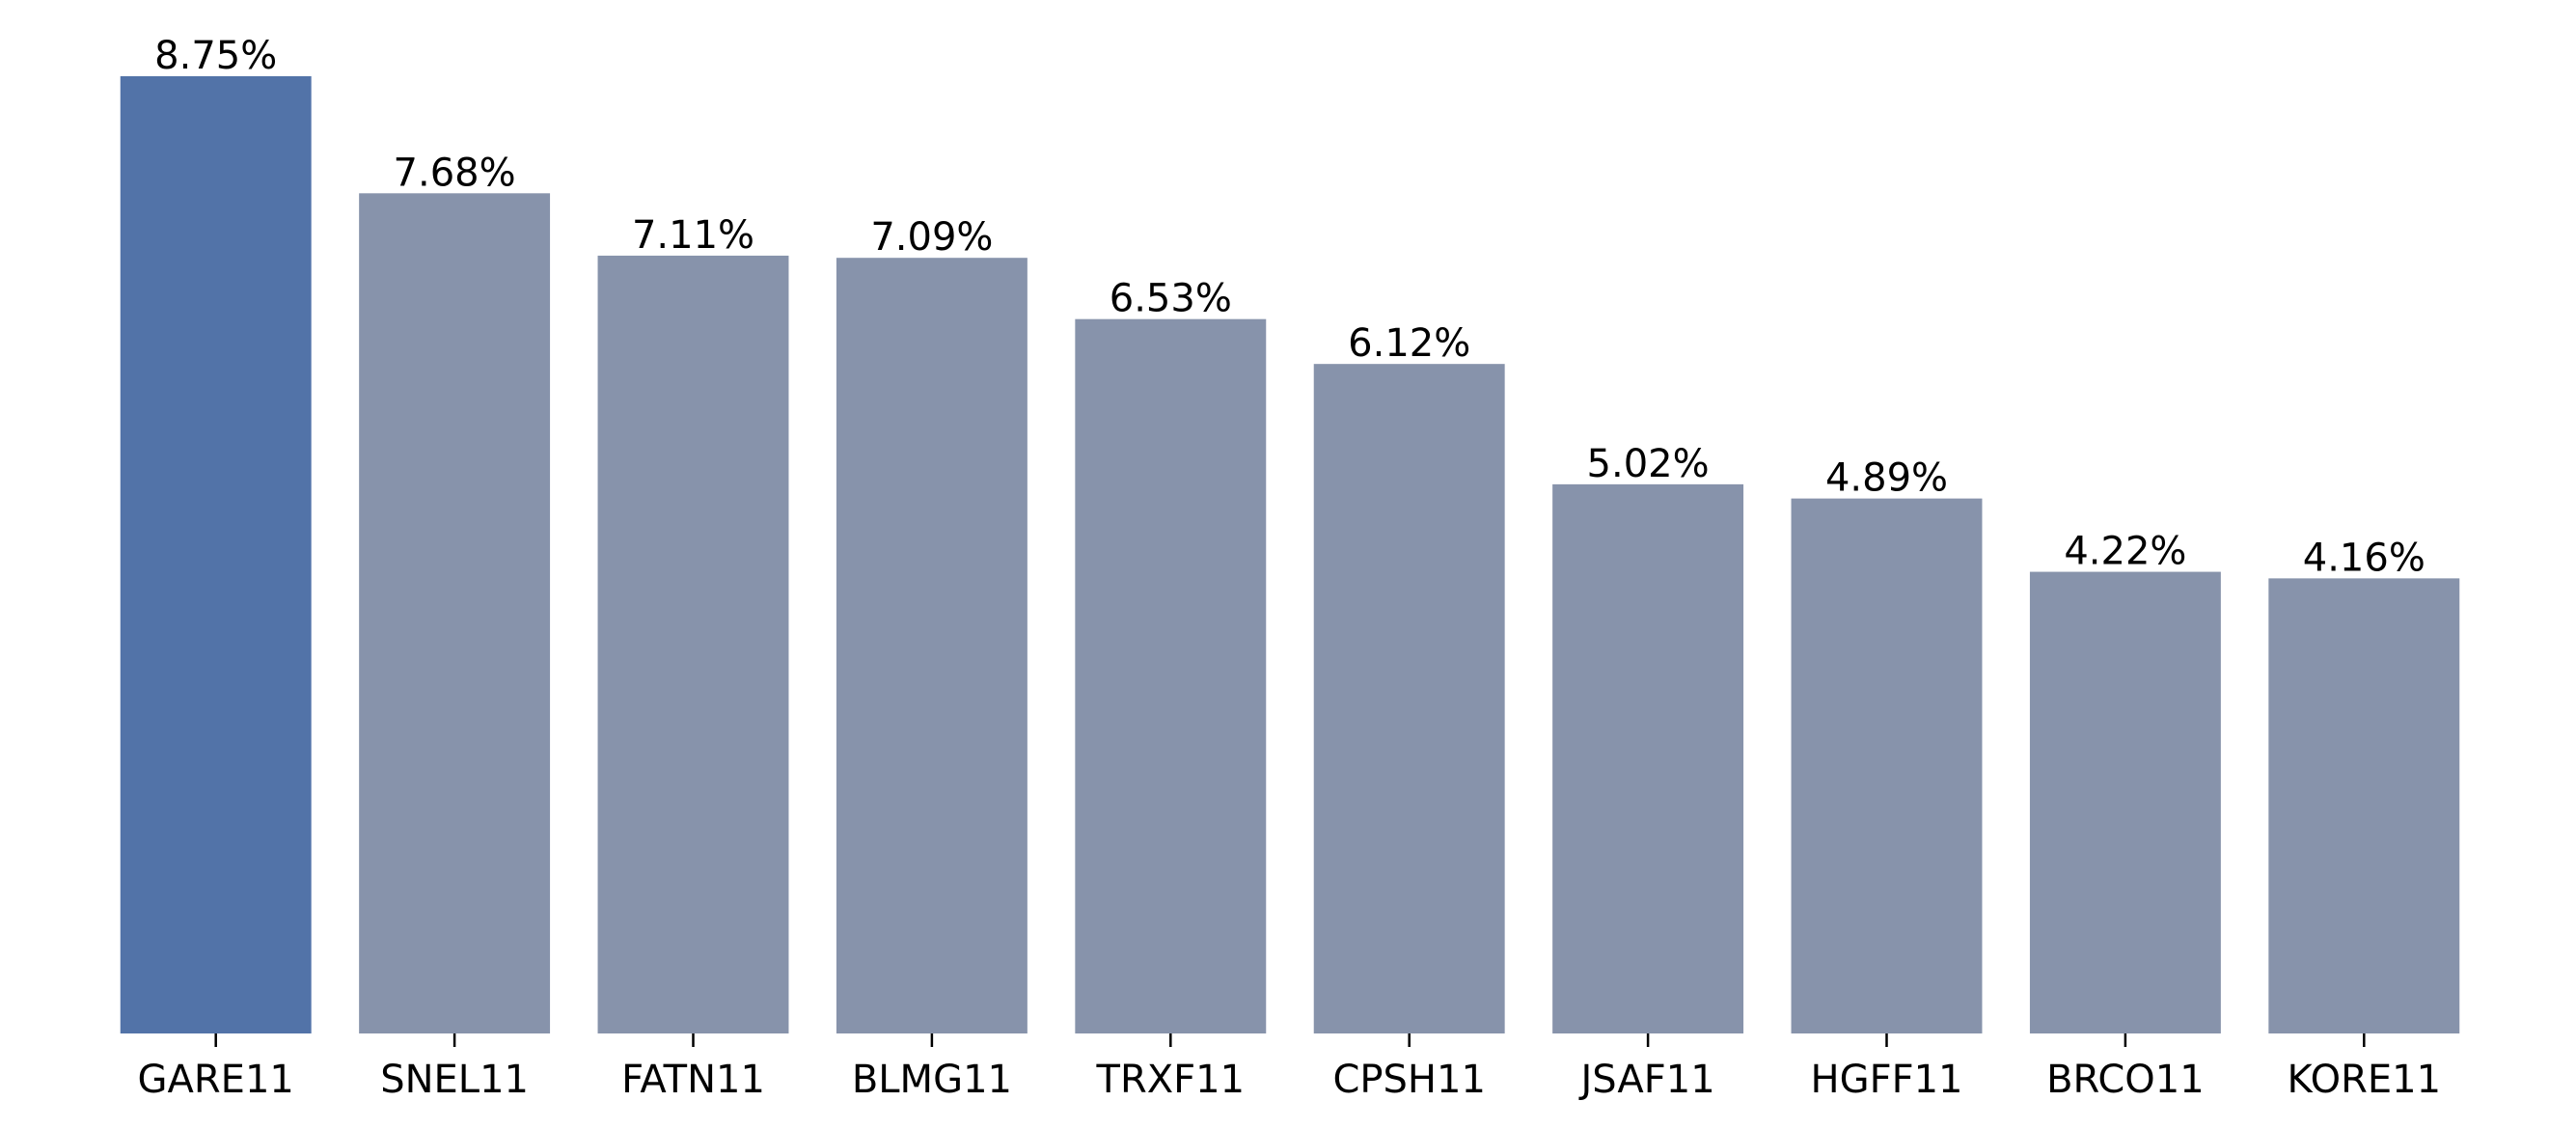 The image size is (2576, 1129). Describe the element at coordinates (1648, 758) in the screenshot. I see `bar-jsaf11` at that location.